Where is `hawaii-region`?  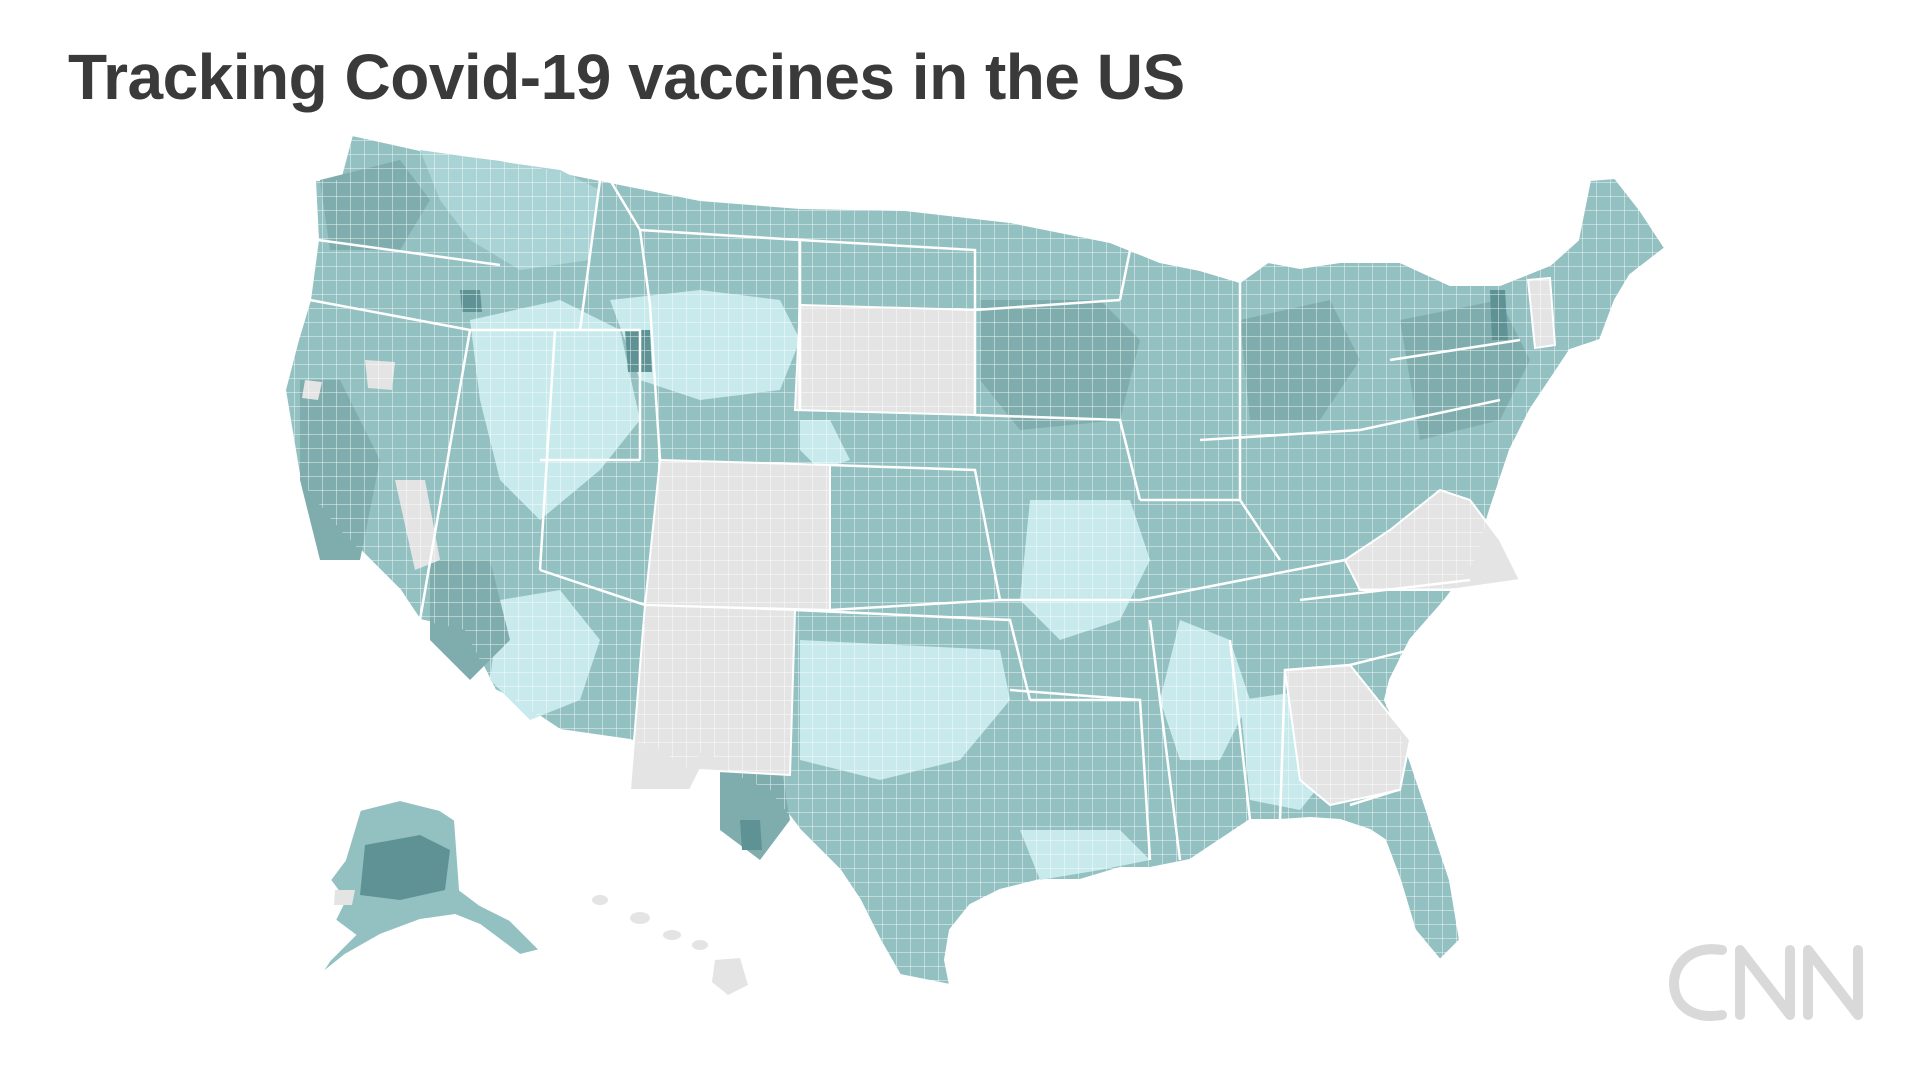 hawaii-region is located at coordinates (670, 945).